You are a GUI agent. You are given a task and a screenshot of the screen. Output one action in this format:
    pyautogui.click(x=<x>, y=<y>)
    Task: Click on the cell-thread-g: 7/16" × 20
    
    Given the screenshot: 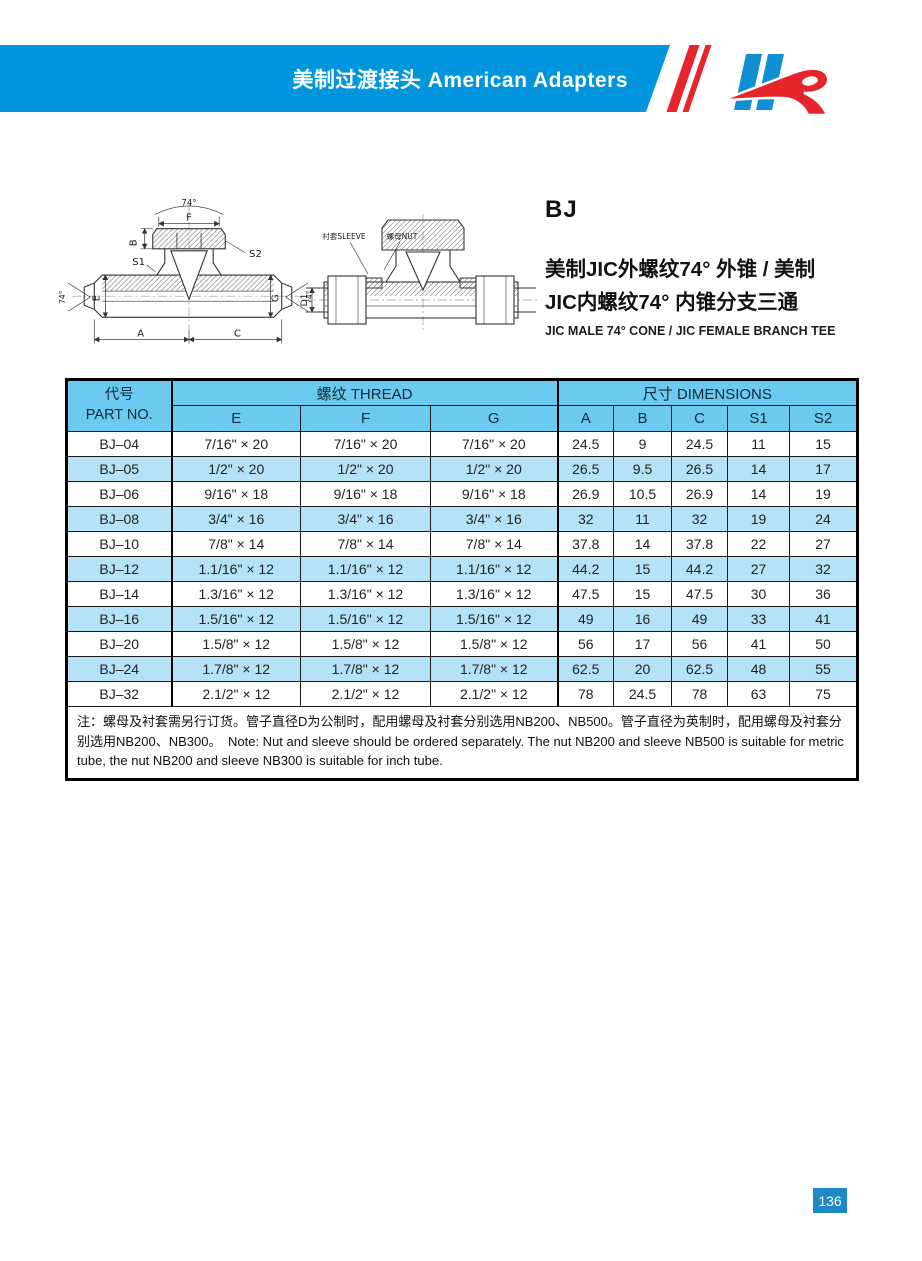 What is the action you would take?
    pyautogui.click(x=494, y=444)
    